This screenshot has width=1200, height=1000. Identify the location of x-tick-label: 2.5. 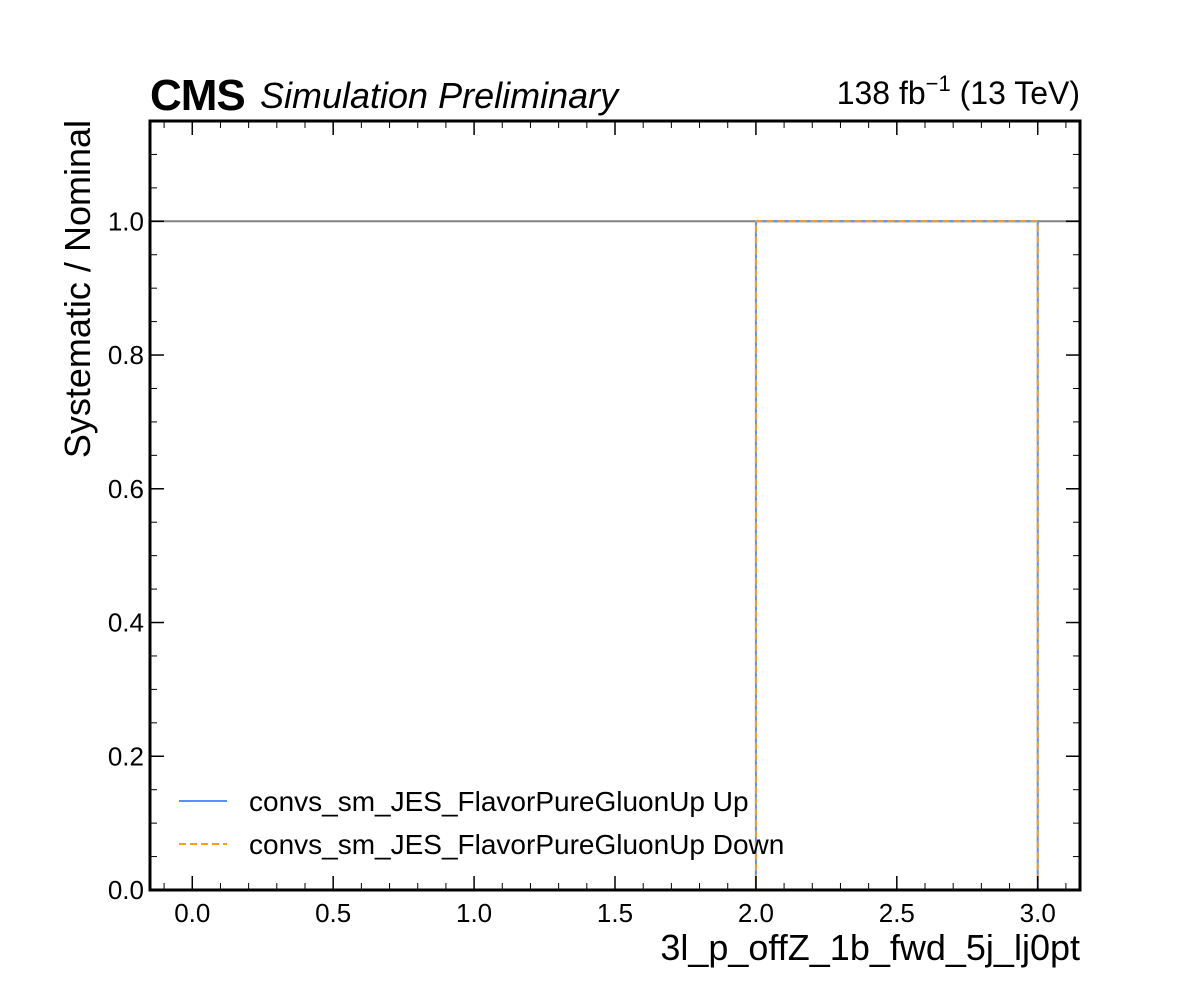
(897, 913).